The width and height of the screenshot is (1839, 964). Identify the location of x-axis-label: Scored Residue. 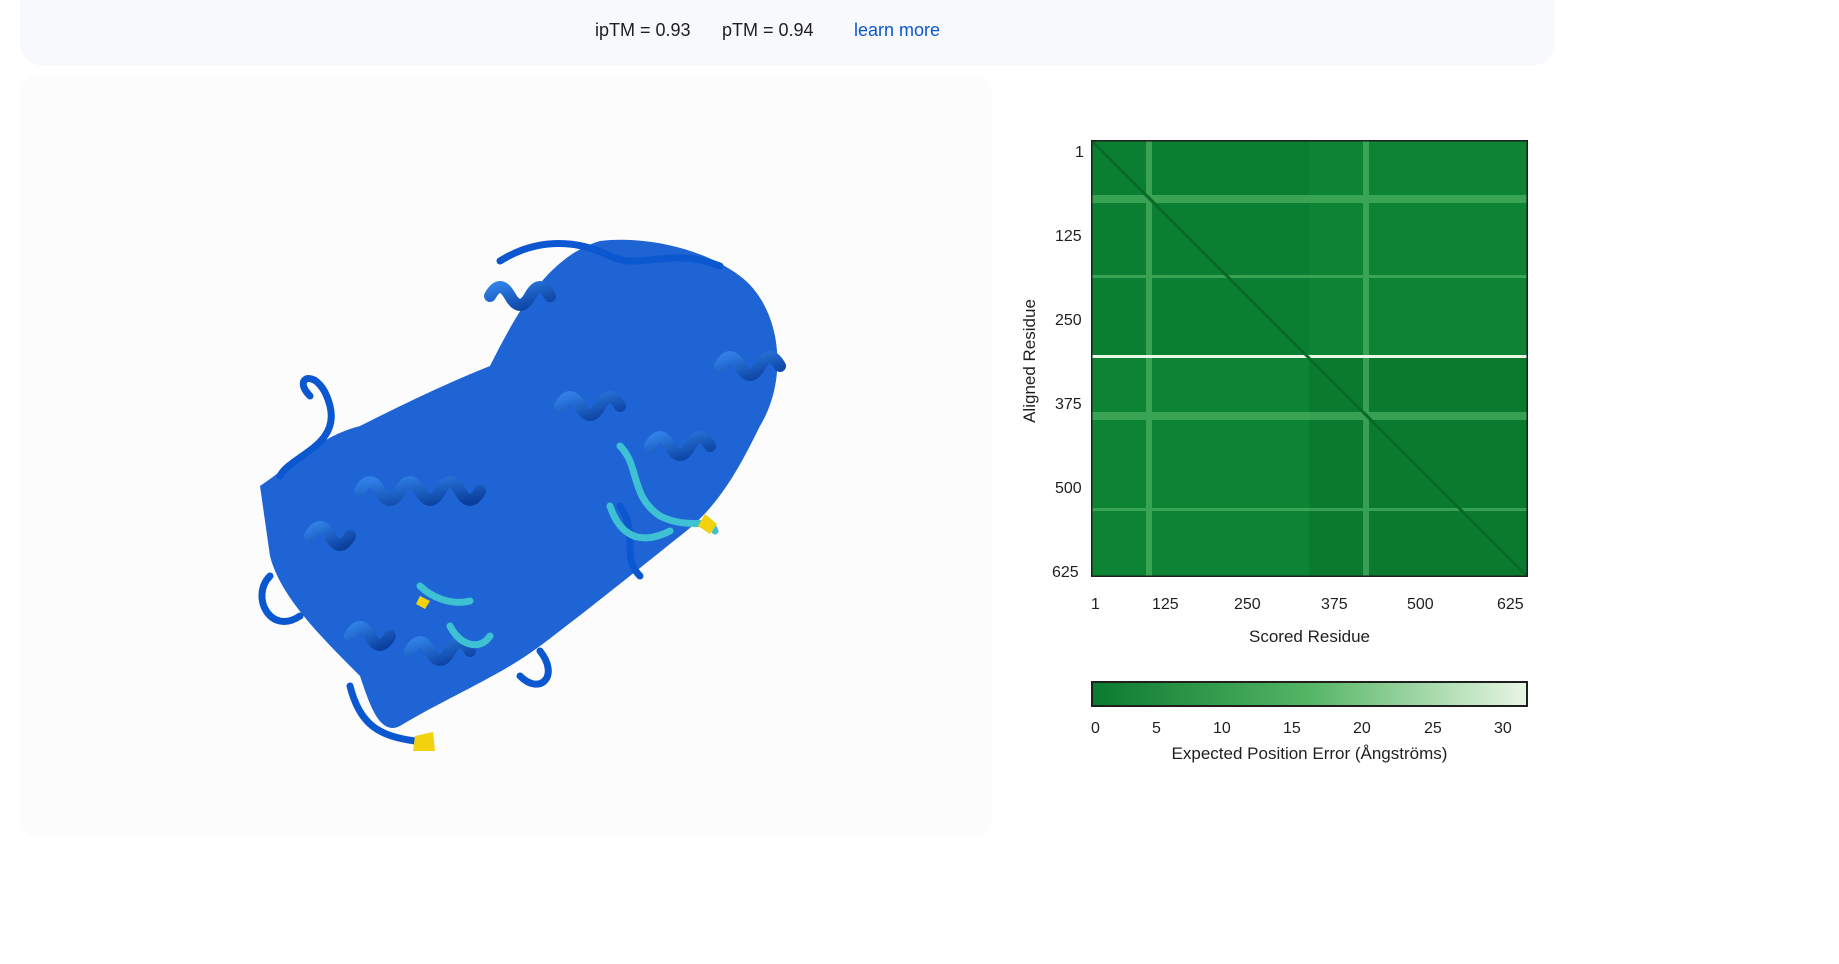
(1309, 636).